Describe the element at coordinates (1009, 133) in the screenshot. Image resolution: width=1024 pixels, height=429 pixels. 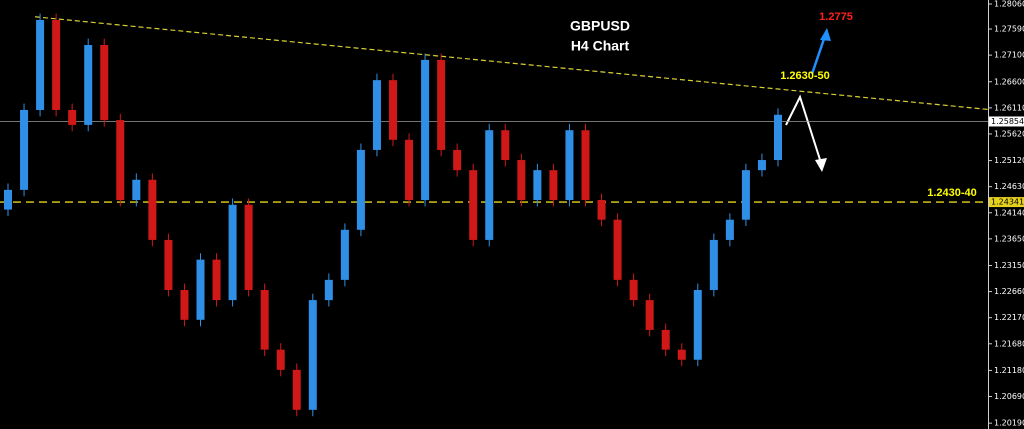
I see `y-tick-label: 1.25620` at that location.